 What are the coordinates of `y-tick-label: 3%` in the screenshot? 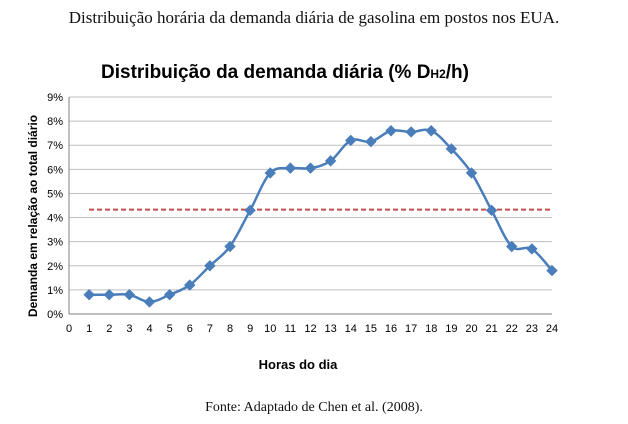 It's located at (55, 243).